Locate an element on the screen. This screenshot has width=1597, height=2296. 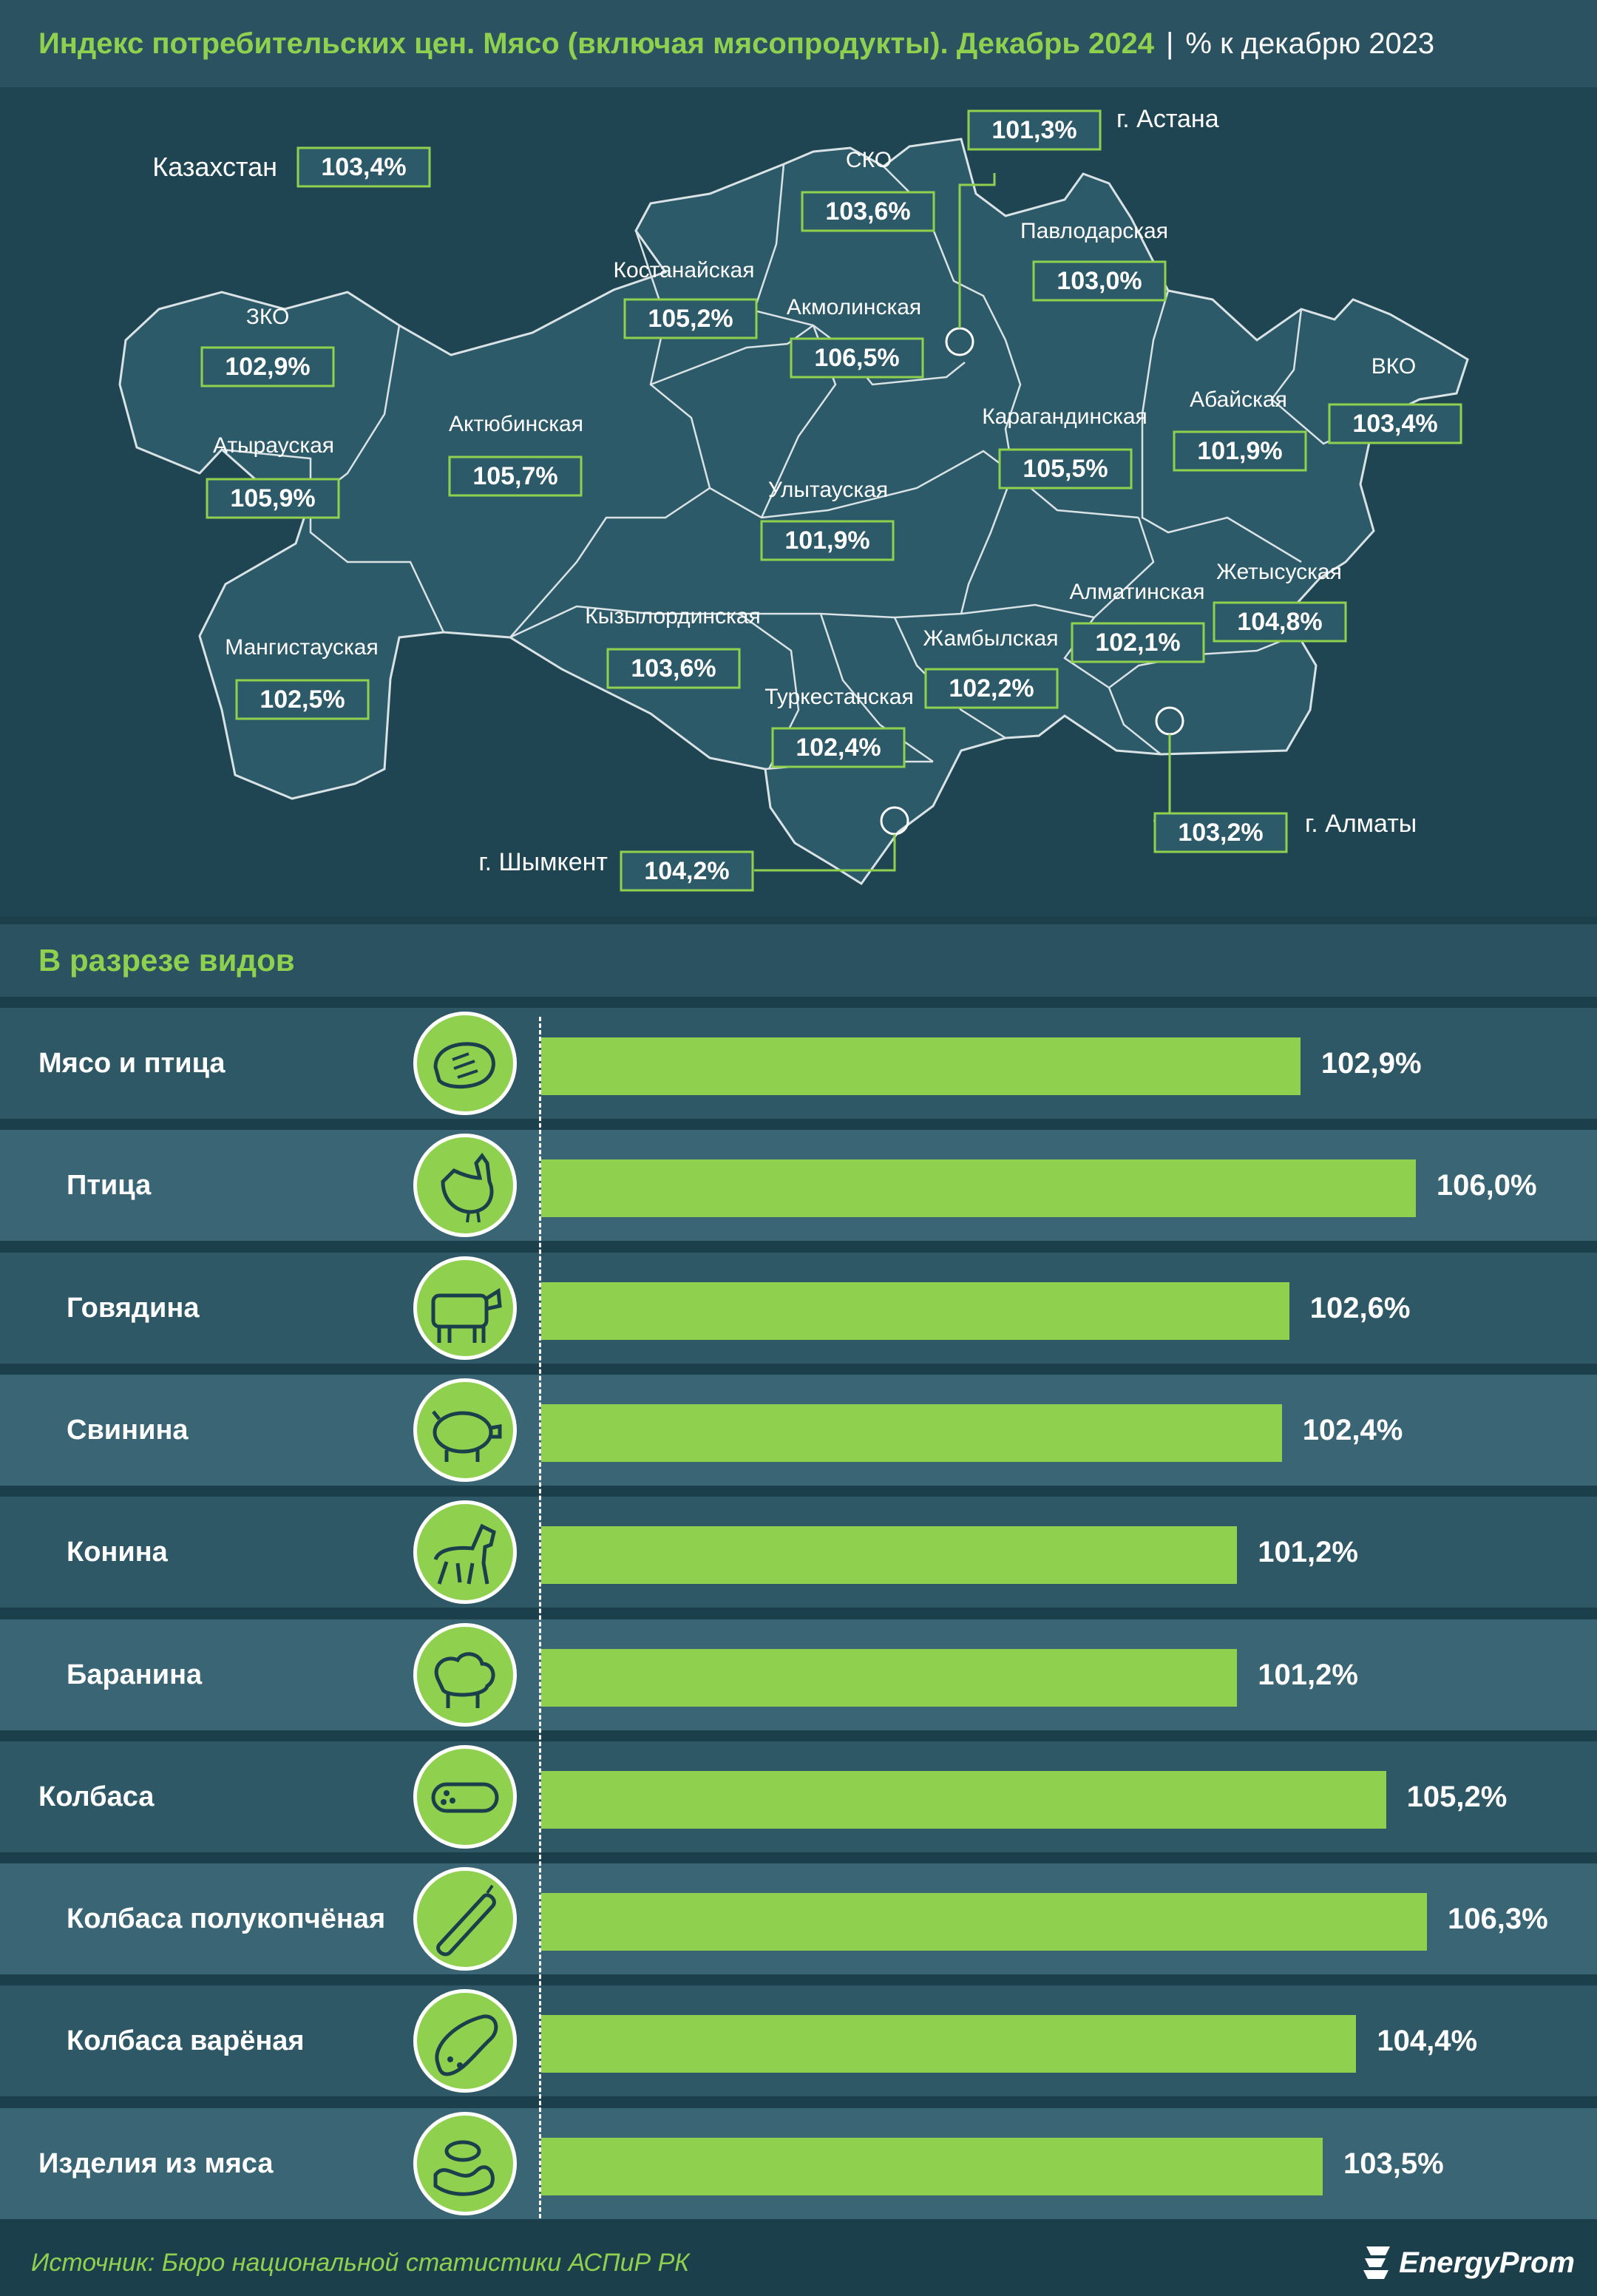
chart-row: Говядина 102,6% is located at coordinates (798, 1308).